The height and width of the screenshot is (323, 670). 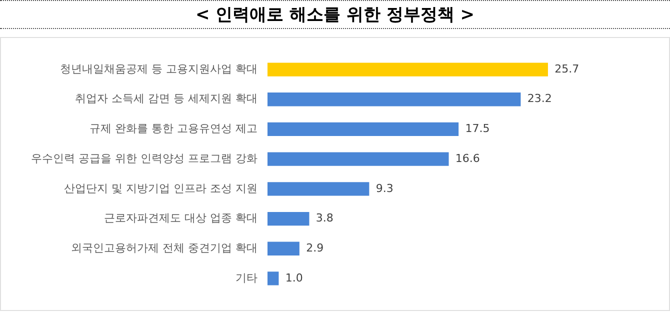 I want to click on y-tick-label: 취업자 소득세 감면 등 세제지원 확대, so click(x=166, y=99).